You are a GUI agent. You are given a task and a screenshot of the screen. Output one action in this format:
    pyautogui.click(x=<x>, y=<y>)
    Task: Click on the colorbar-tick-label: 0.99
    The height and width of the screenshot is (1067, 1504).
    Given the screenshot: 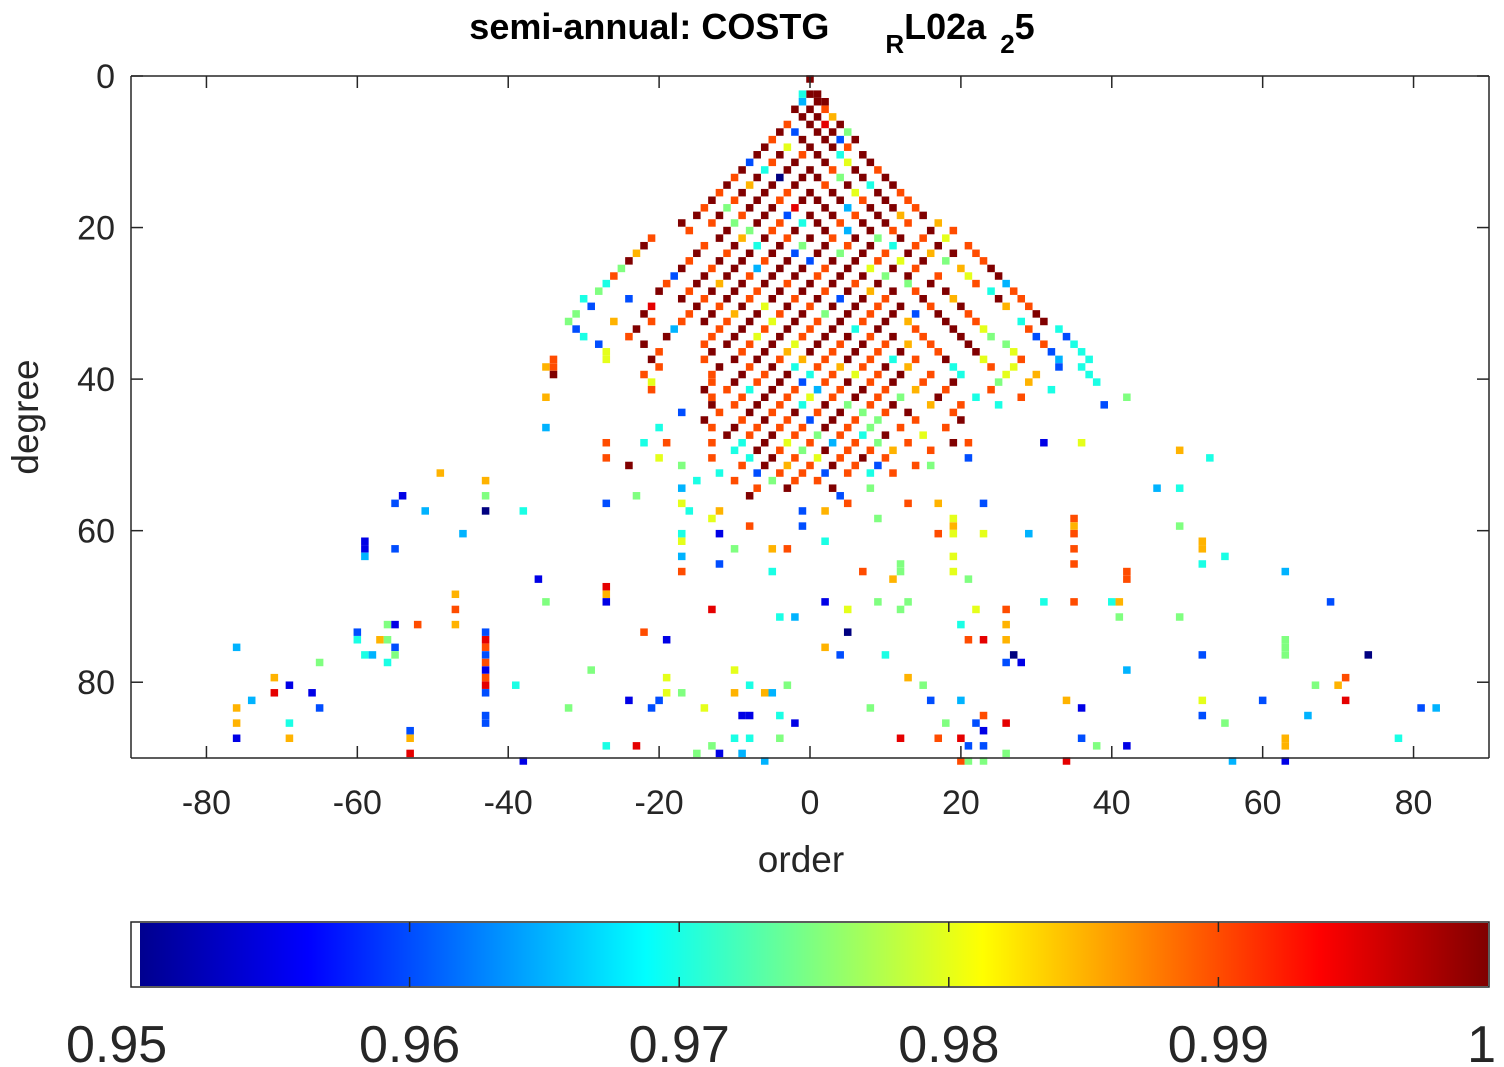 What is the action you would take?
    pyautogui.click(x=1218, y=1041)
    